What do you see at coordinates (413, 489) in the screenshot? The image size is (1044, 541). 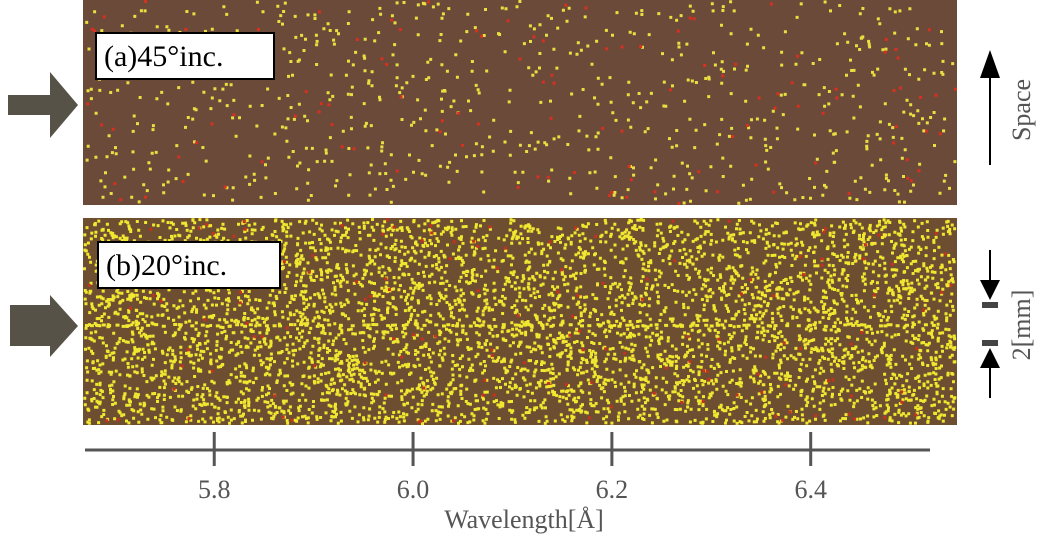 I see `x-tick-label: 6.0` at bounding box center [413, 489].